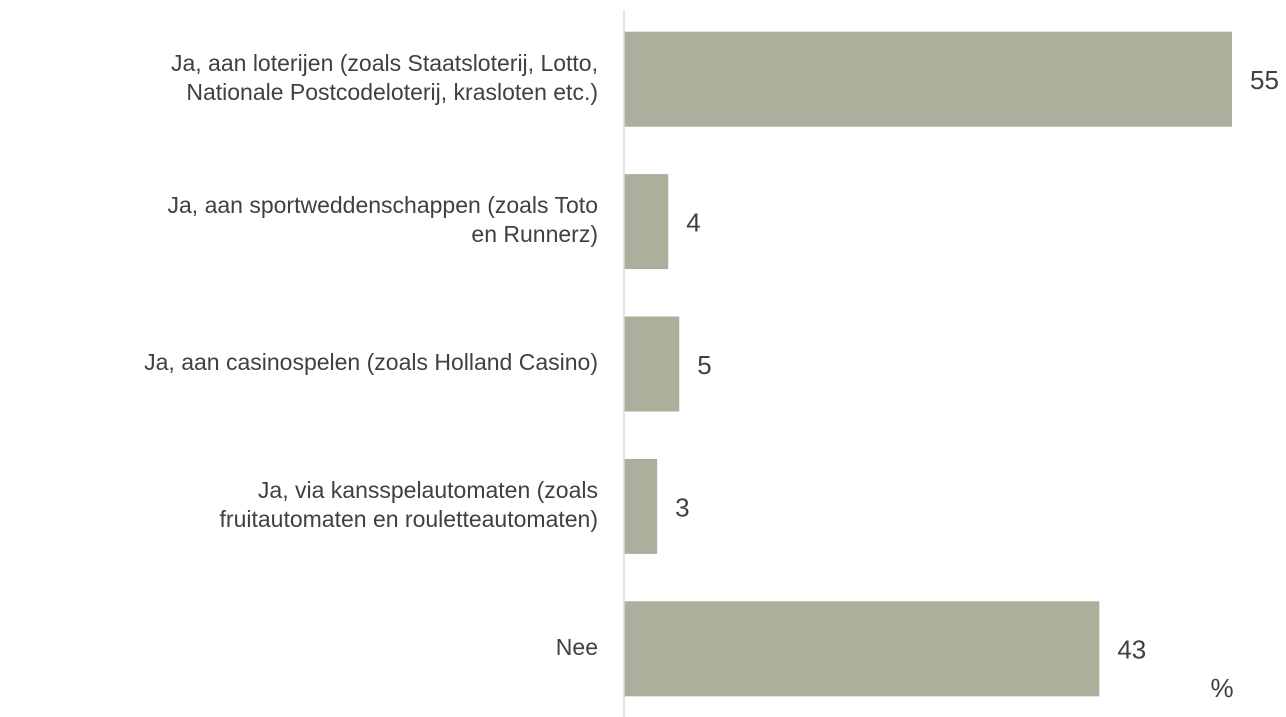 The width and height of the screenshot is (1286, 717). What do you see at coordinates (704, 365) in the screenshot?
I see `value-label: 5` at bounding box center [704, 365].